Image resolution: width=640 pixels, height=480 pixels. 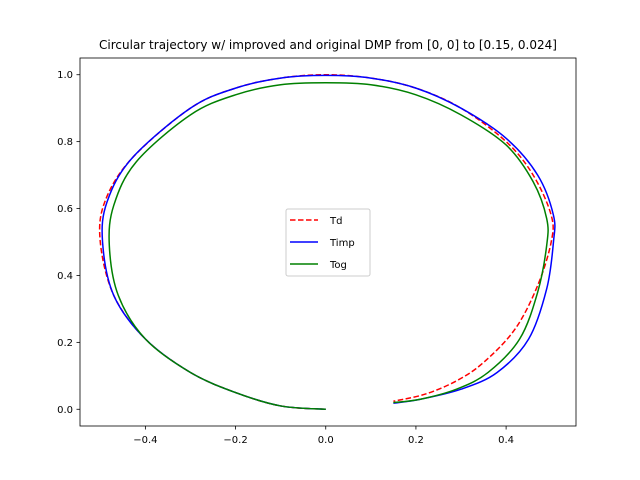 What do you see at coordinates (65, 75) in the screenshot?
I see `y-tick-label: 1.0` at bounding box center [65, 75].